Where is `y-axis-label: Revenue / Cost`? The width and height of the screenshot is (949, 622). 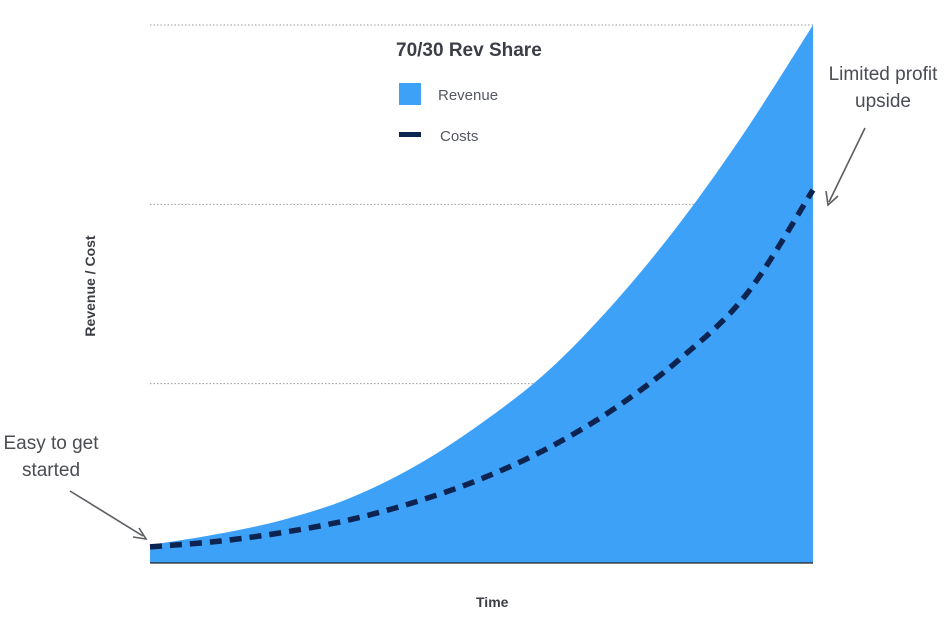
y-axis-label: Revenue / Cost is located at coordinates (90, 285).